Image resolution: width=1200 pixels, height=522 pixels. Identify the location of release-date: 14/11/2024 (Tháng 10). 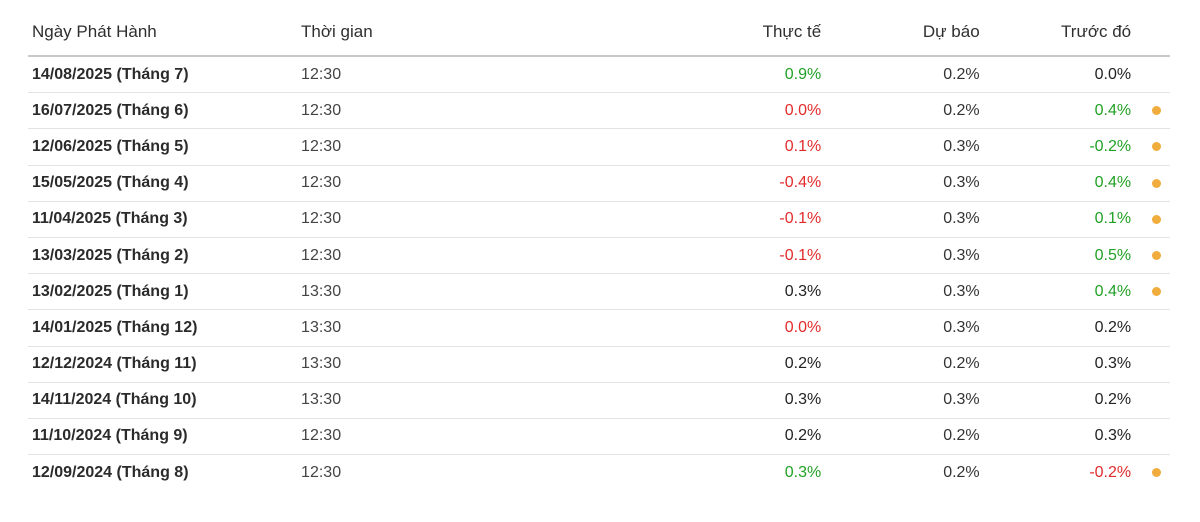
(114, 400).